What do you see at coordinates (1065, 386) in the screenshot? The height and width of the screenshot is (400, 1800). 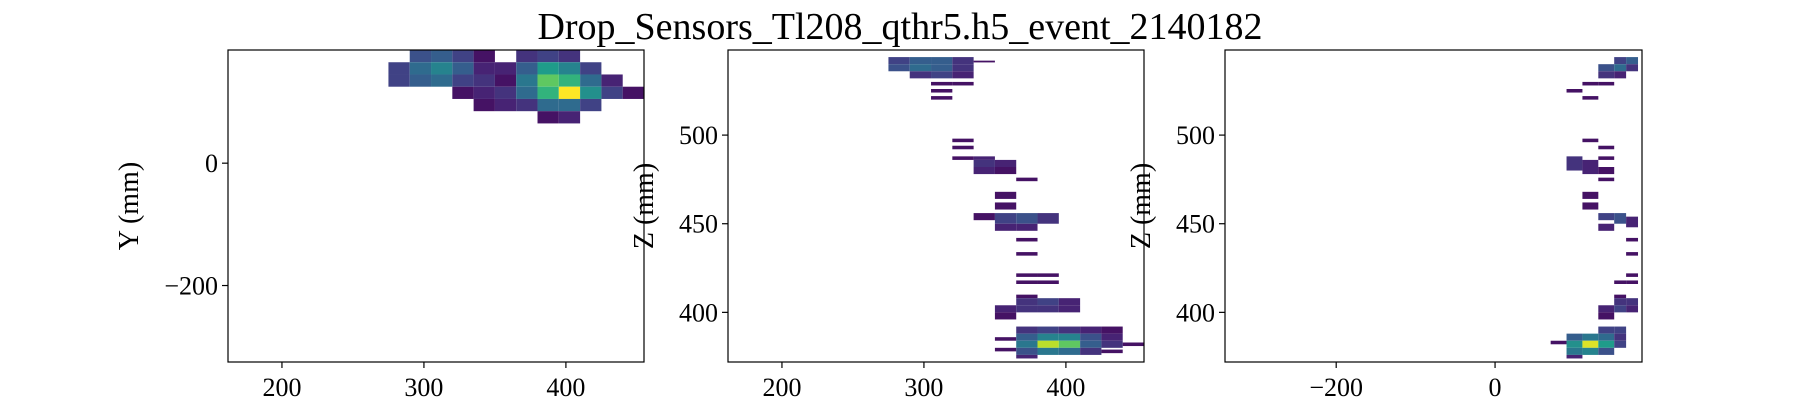 I see `x-tick-label: 400` at bounding box center [1065, 386].